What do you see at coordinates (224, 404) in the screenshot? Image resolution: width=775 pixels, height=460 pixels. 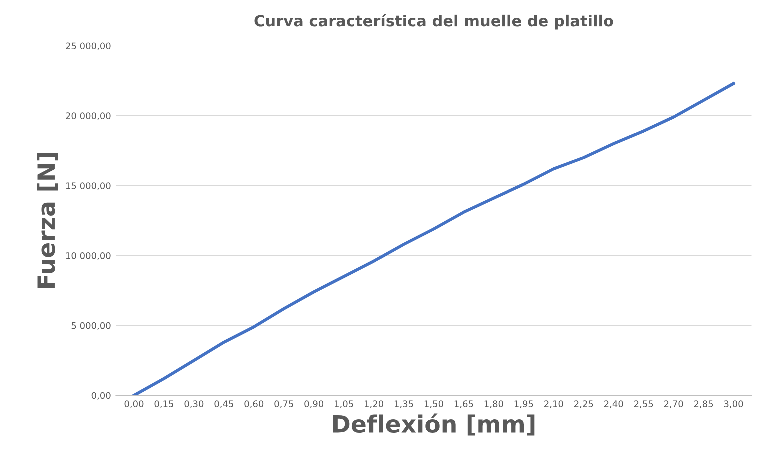 I see `x-tick-label: 0,45` at bounding box center [224, 404].